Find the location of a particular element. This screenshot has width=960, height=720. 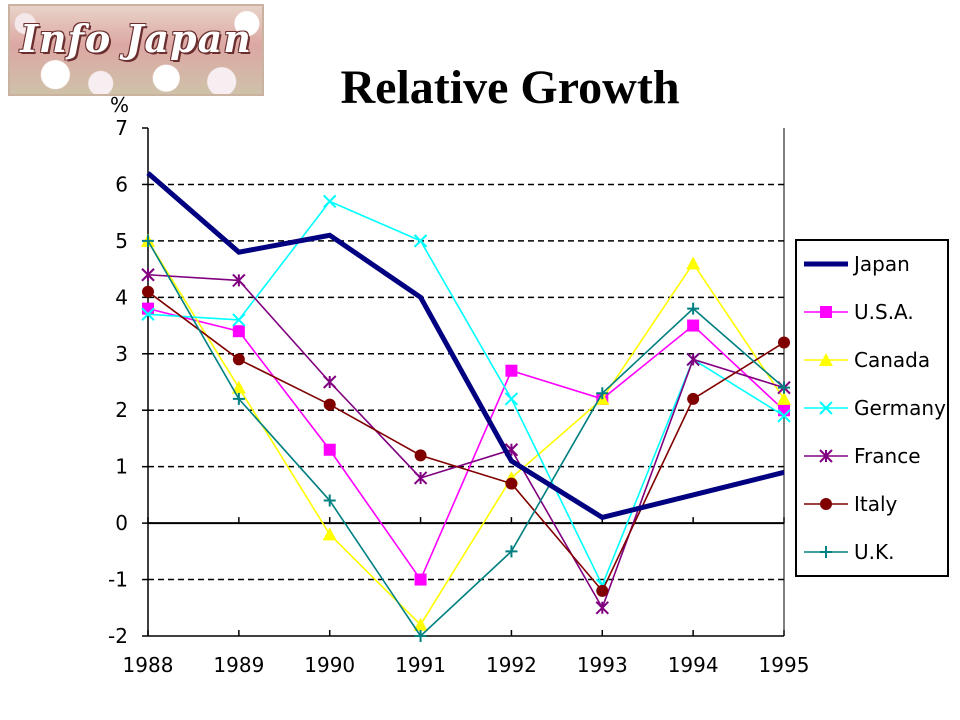

y-tick-label: 3 is located at coordinates (121, 354).